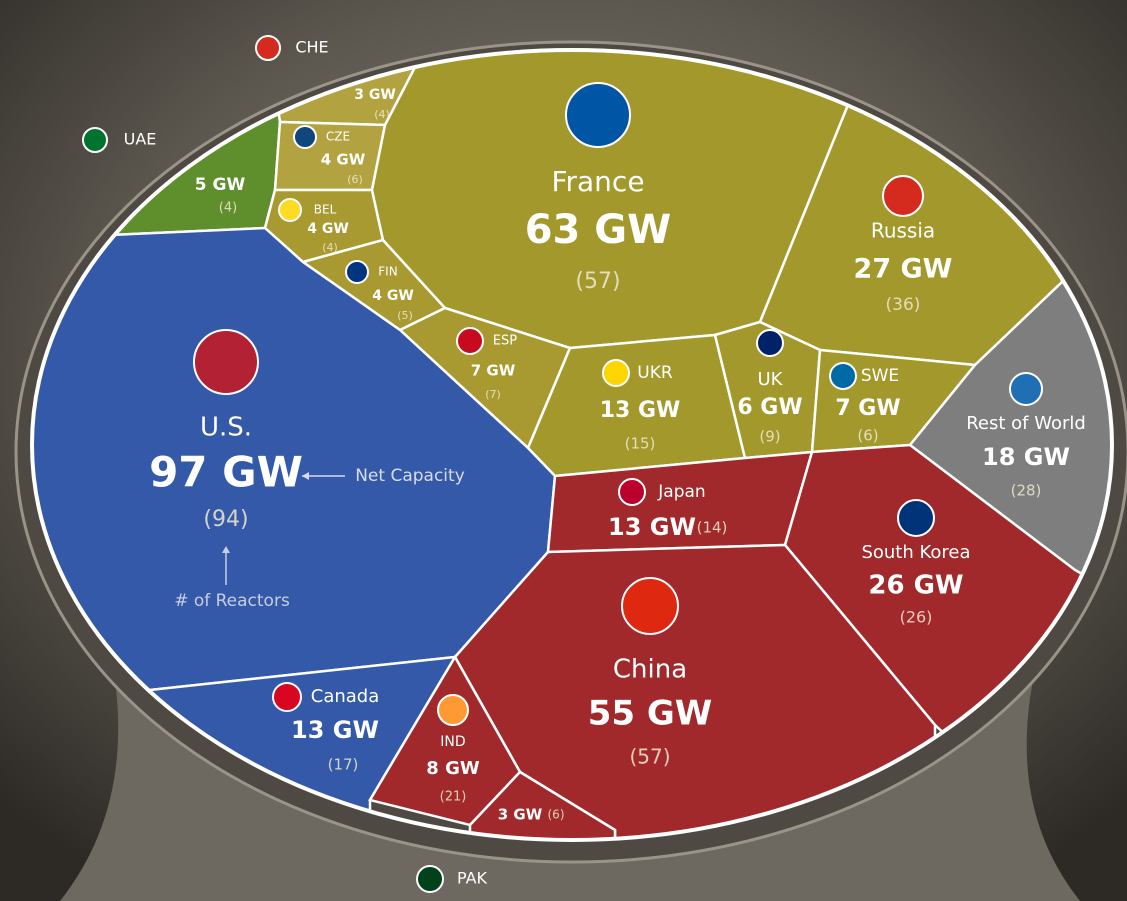 The height and width of the screenshot is (901, 1127). I want to click on country-name: SWE, so click(880, 376).